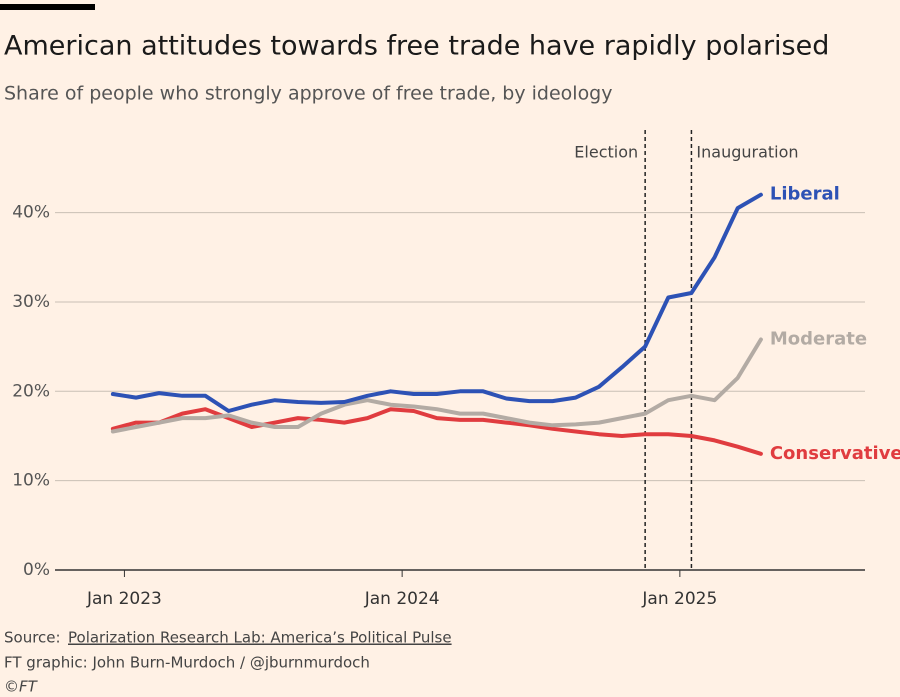 Image resolution: width=900 pixels, height=697 pixels. I want to click on y-tick-label: 40%, so click(31, 213).